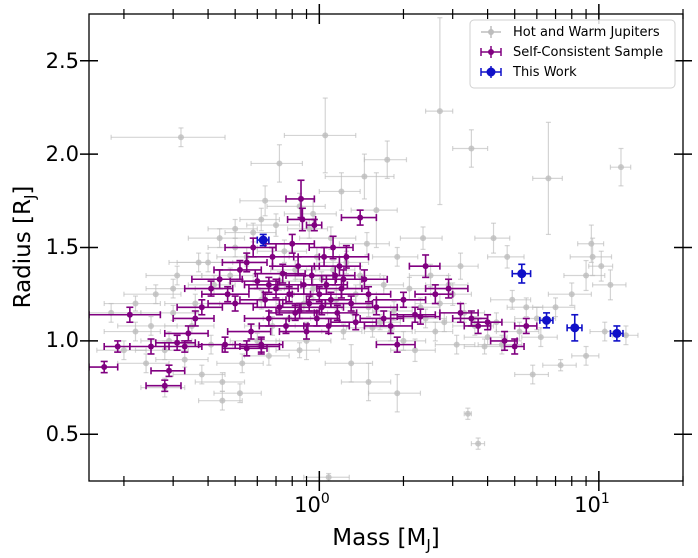  I want to click on legend-entry-hot-warm-jupiters: Hot and Warm Jupiters, so click(570, 32).